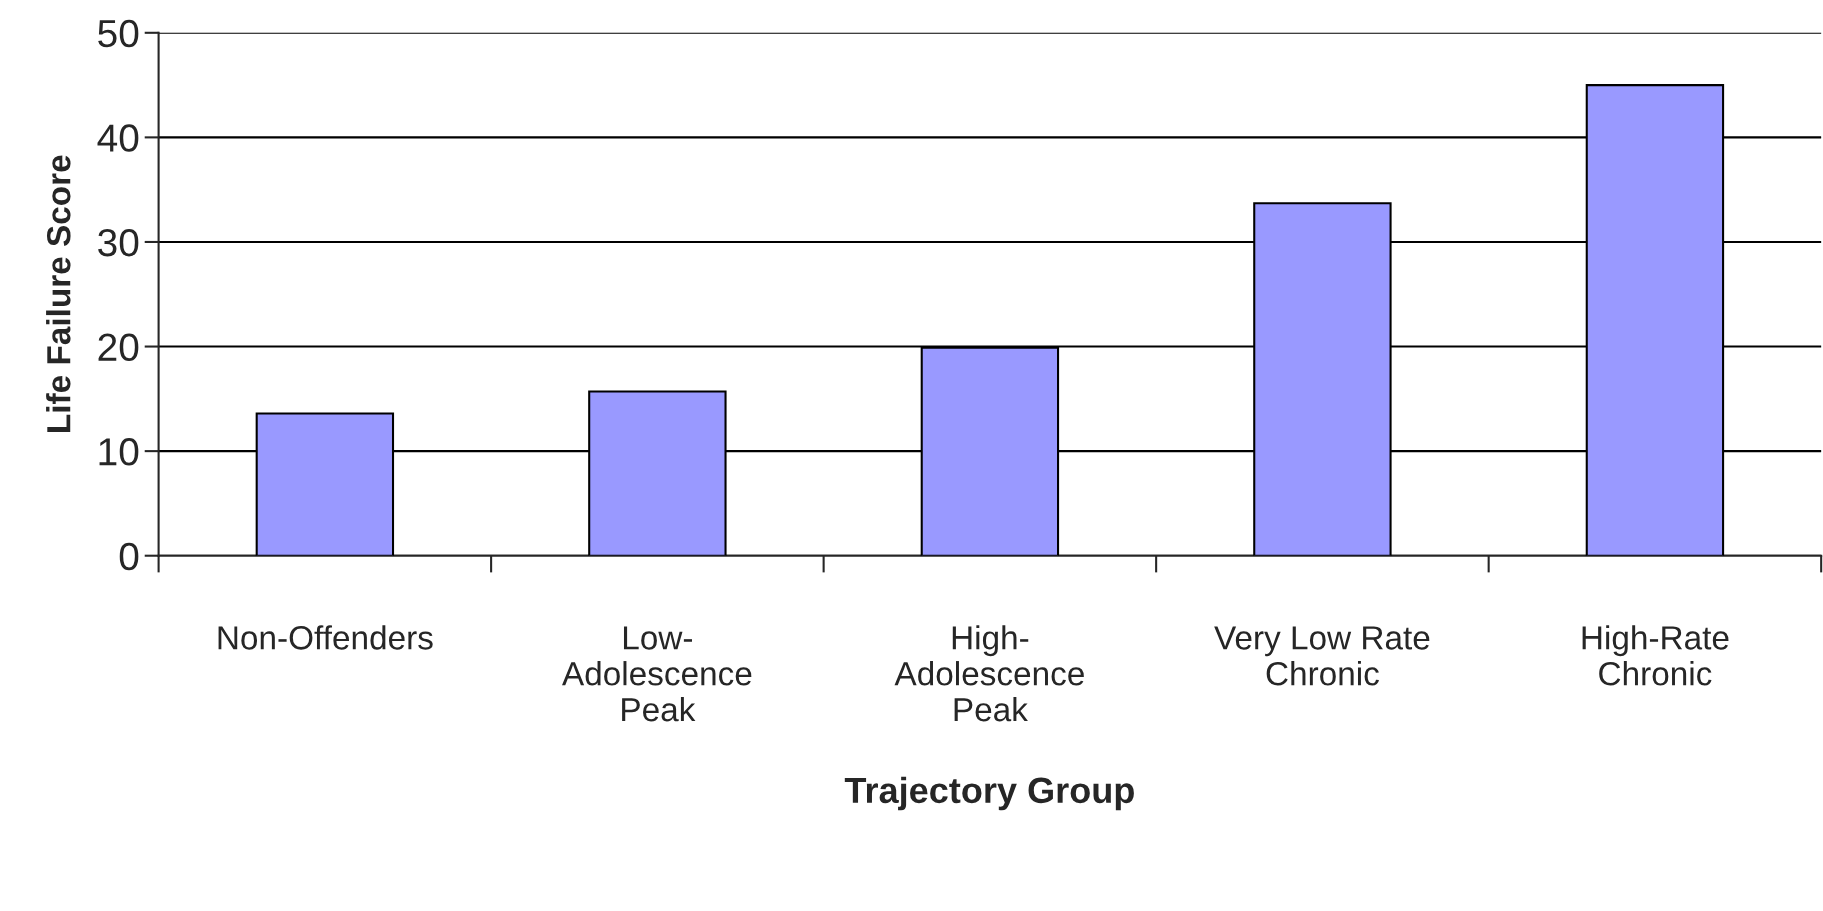 This screenshot has width=1823, height=911. What do you see at coordinates (1655, 655) in the screenshot?
I see `x-tick-label: High-Rate Chronic` at bounding box center [1655, 655].